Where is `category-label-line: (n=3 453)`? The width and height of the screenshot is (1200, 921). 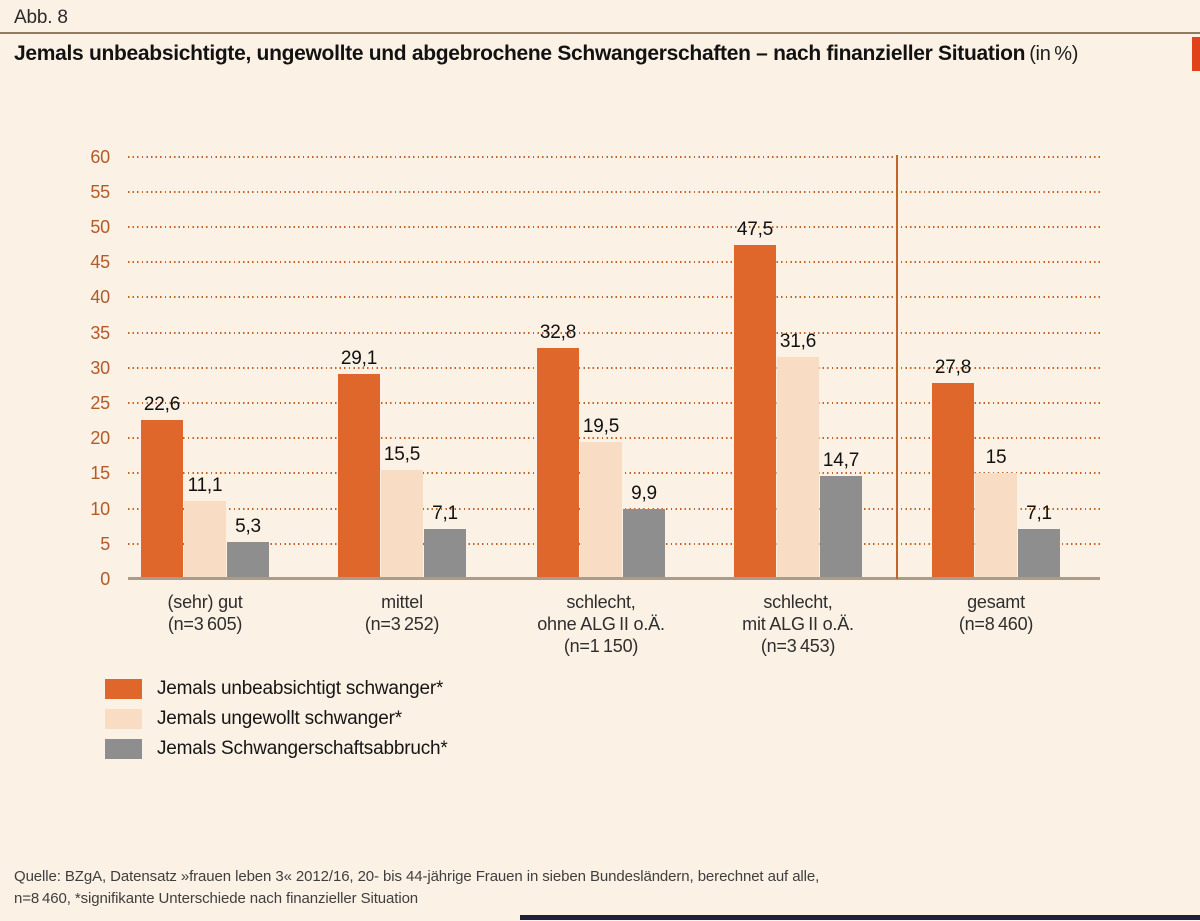 category-label-line: (n=3 453) is located at coordinates (798, 646).